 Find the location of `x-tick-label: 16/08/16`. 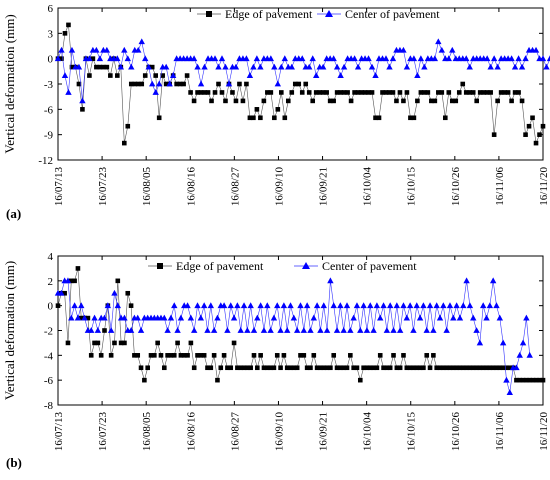

x-tick-label: 16/08/16 is located at coordinates (191, 432).